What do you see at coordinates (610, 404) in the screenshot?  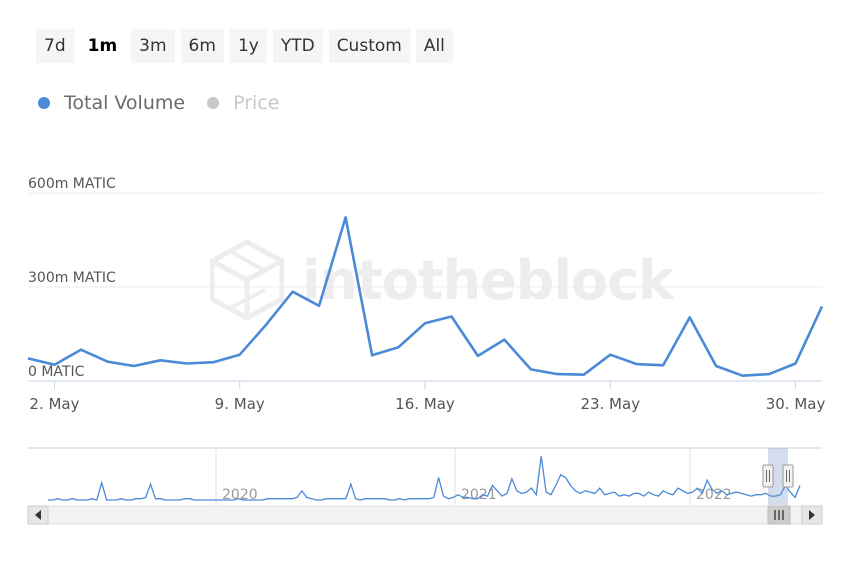 I see `x-tick-label: 23. May` at bounding box center [610, 404].